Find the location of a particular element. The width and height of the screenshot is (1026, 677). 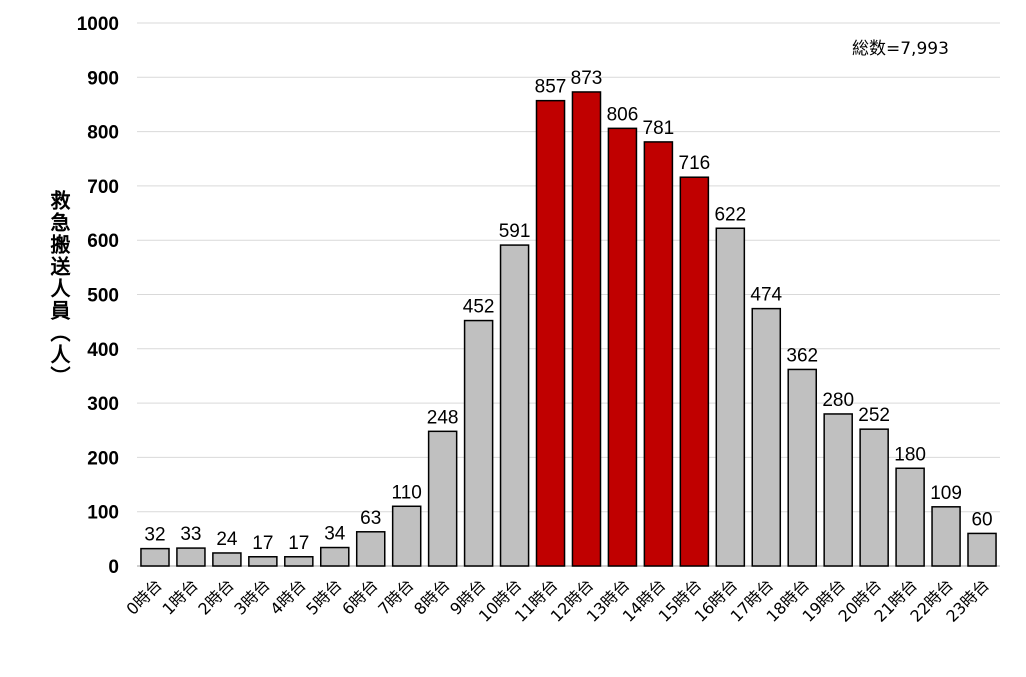

x-tick-label: 6時台 is located at coordinates (359, 596).